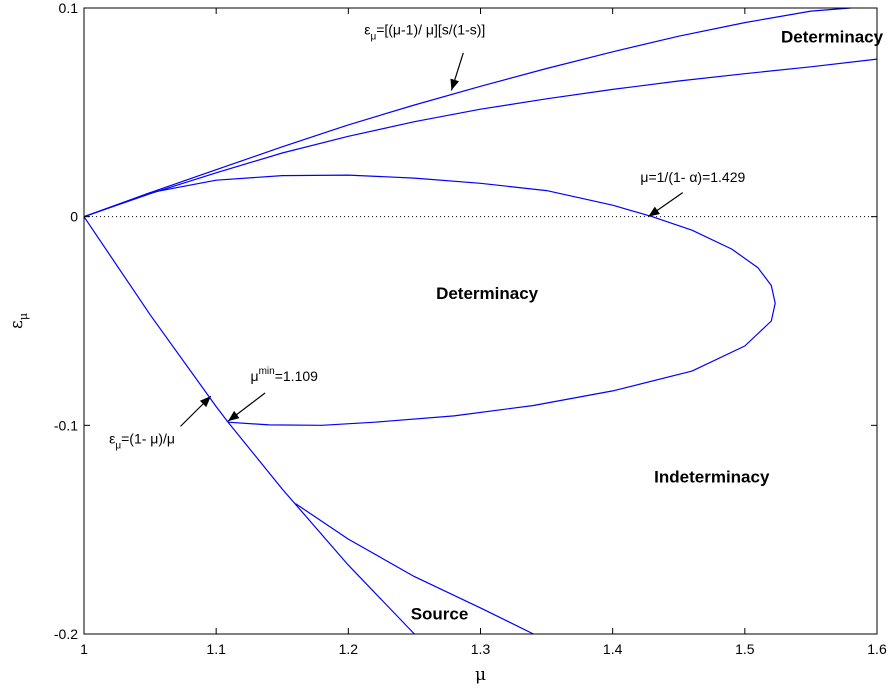 Image resolution: width=891 pixels, height=689 pixels. What do you see at coordinates (66, 425) in the screenshot?
I see `y-tick-label: -0.1` at bounding box center [66, 425].